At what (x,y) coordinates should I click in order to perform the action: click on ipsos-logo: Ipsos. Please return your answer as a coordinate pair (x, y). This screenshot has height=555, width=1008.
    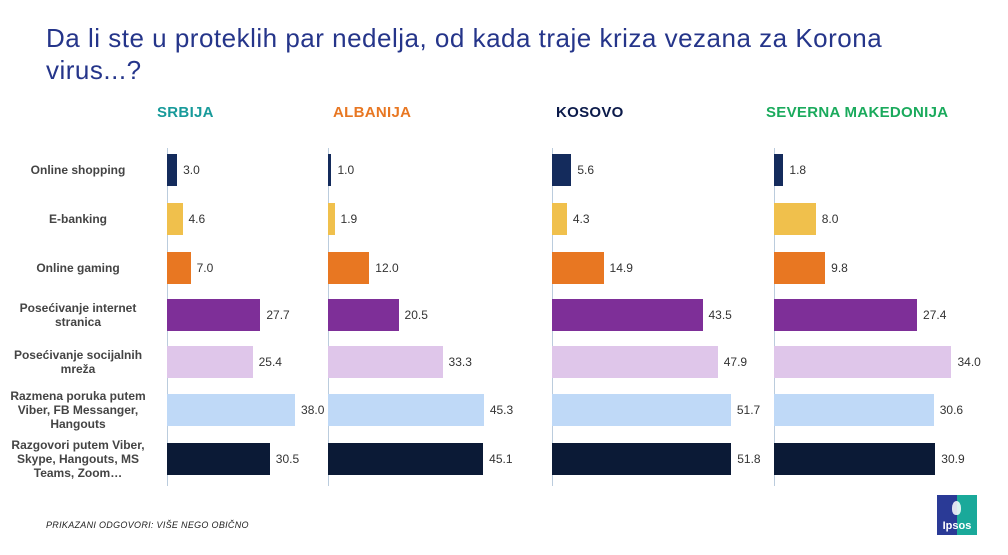
    Looking at the image, I should click on (957, 515).